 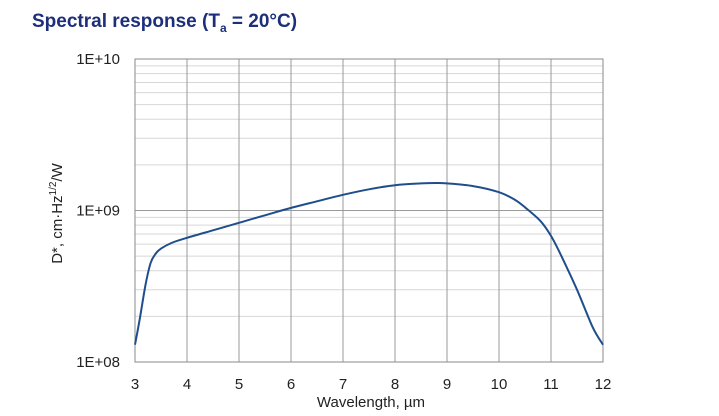 What do you see at coordinates (165, 23) in the screenshot?
I see `chart-title: Spectral response (Ta = 20°C)` at bounding box center [165, 23].